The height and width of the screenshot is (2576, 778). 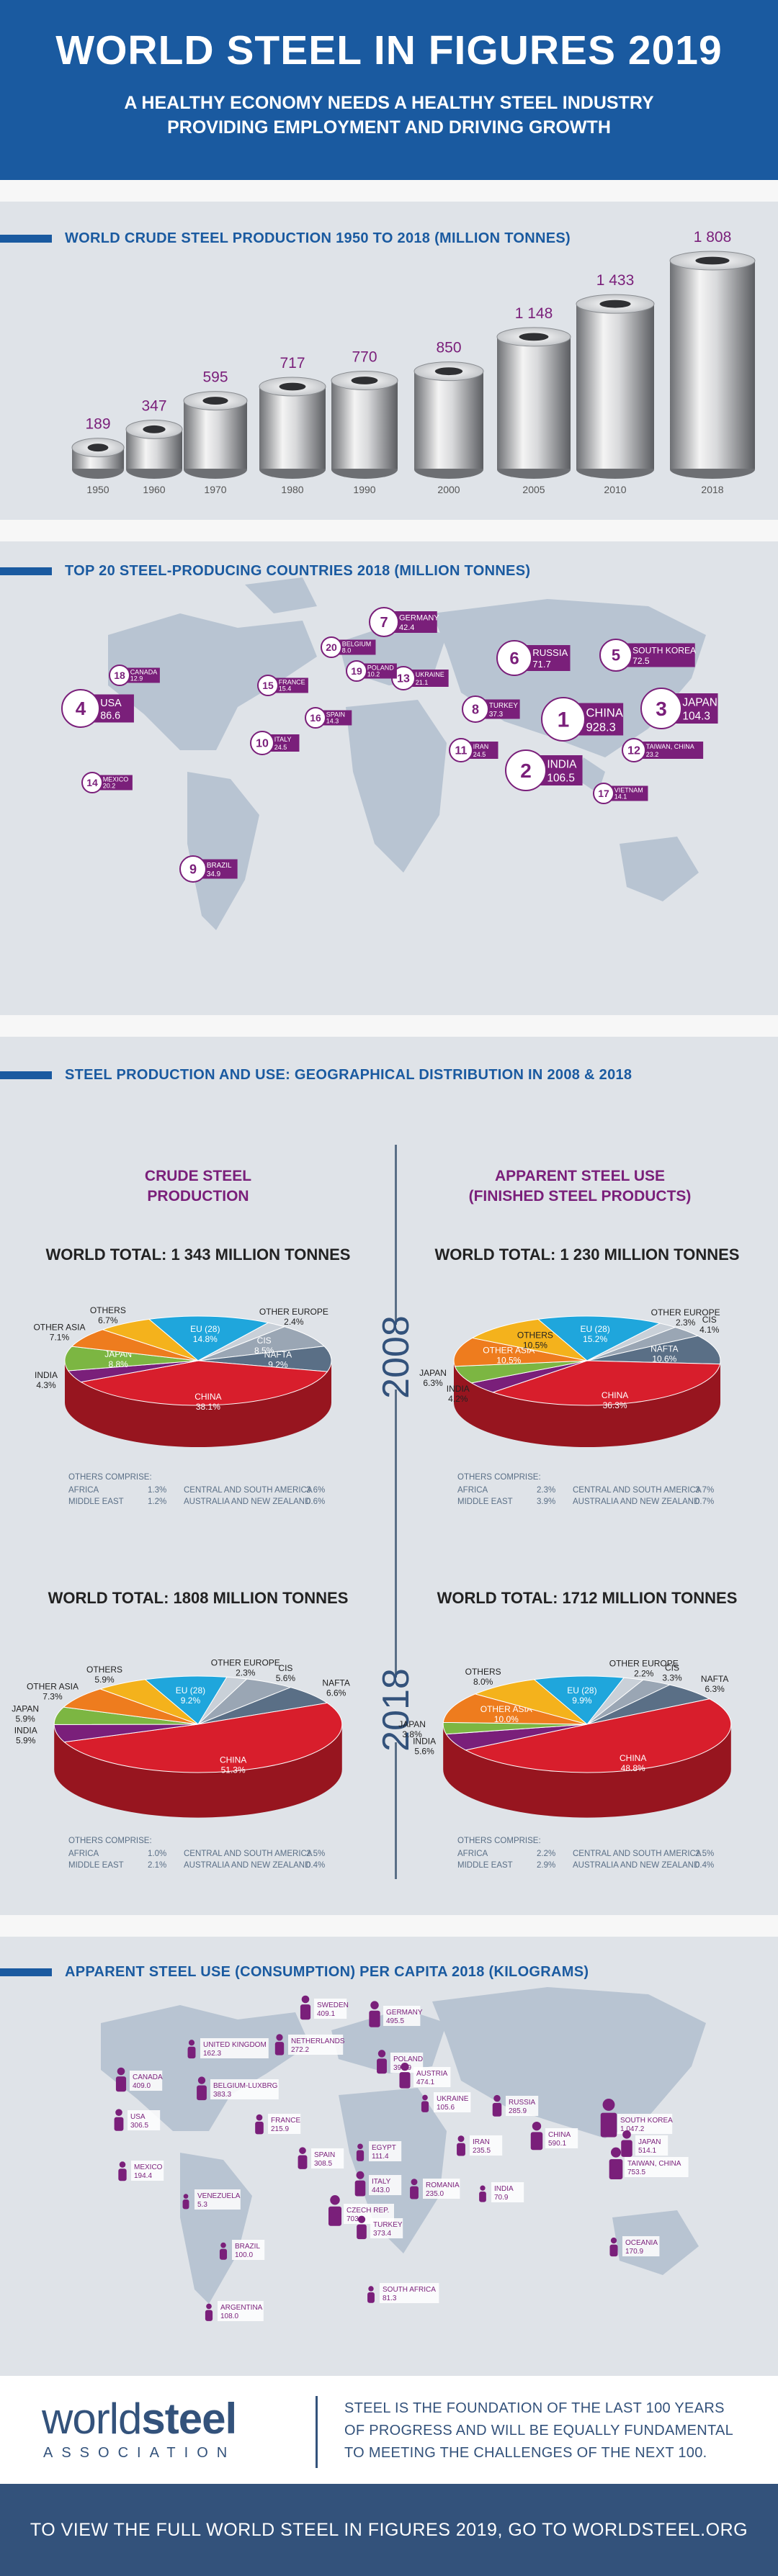 What do you see at coordinates (335, 714) in the screenshot?
I see `country-name: SPAIN` at bounding box center [335, 714].